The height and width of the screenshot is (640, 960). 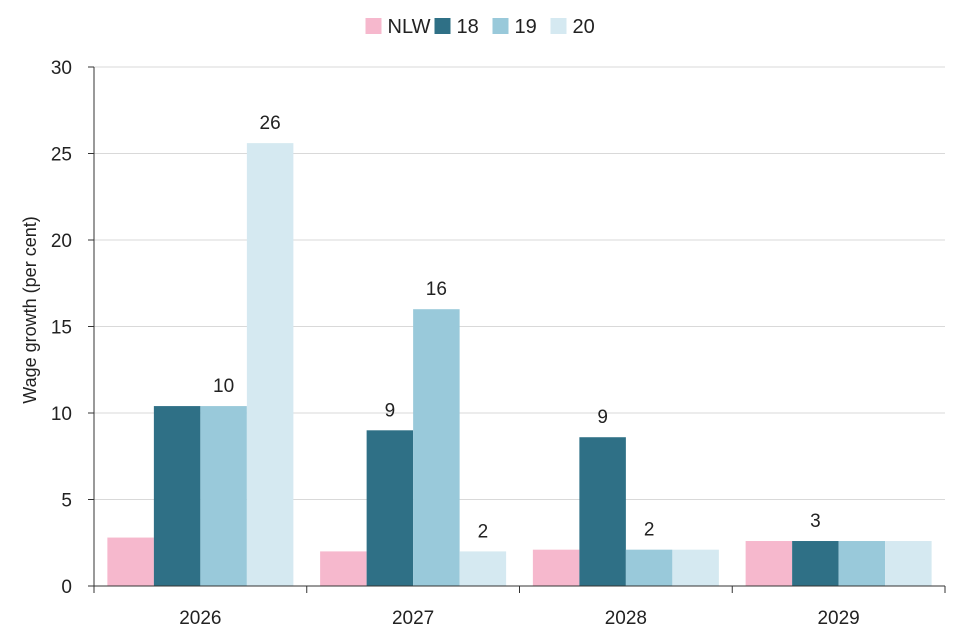 What do you see at coordinates (409, 27) in the screenshot?
I see `legend-label: NLW` at bounding box center [409, 27].